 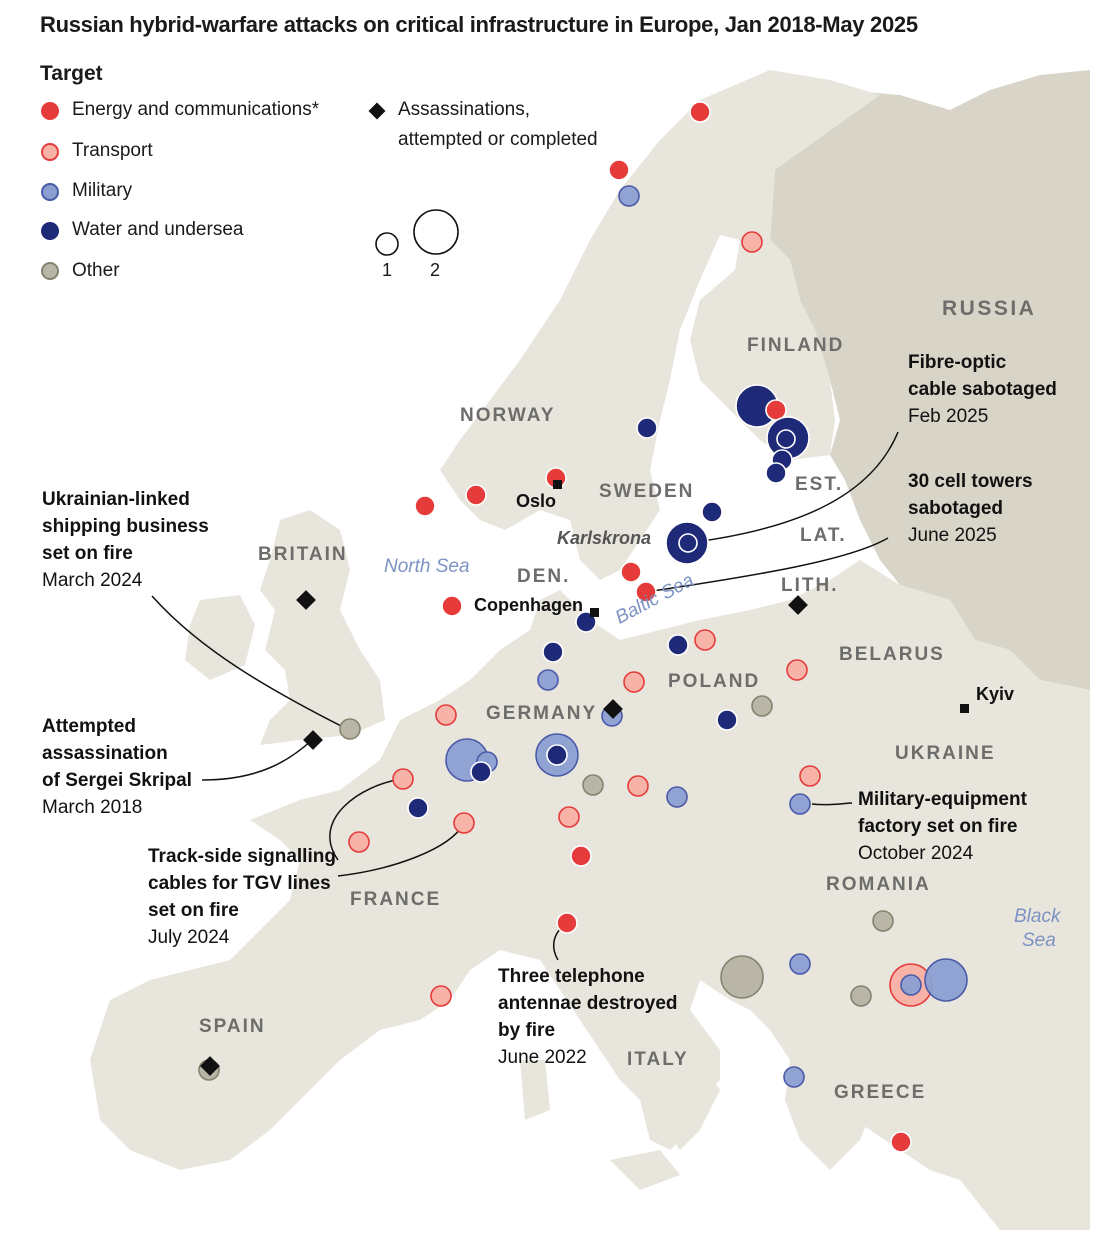 What do you see at coordinates (989, 308) in the screenshot?
I see `country-russia: RUSSIA` at bounding box center [989, 308].